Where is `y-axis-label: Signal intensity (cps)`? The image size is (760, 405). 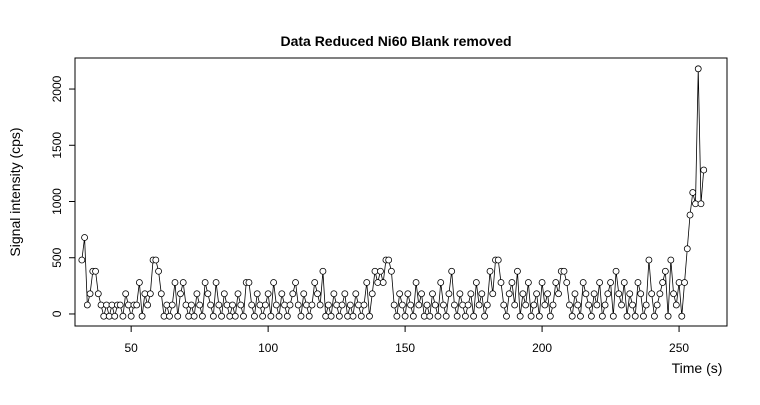
y-axis-label: Signal intensity (cps) is located at coordinates (15, 191).